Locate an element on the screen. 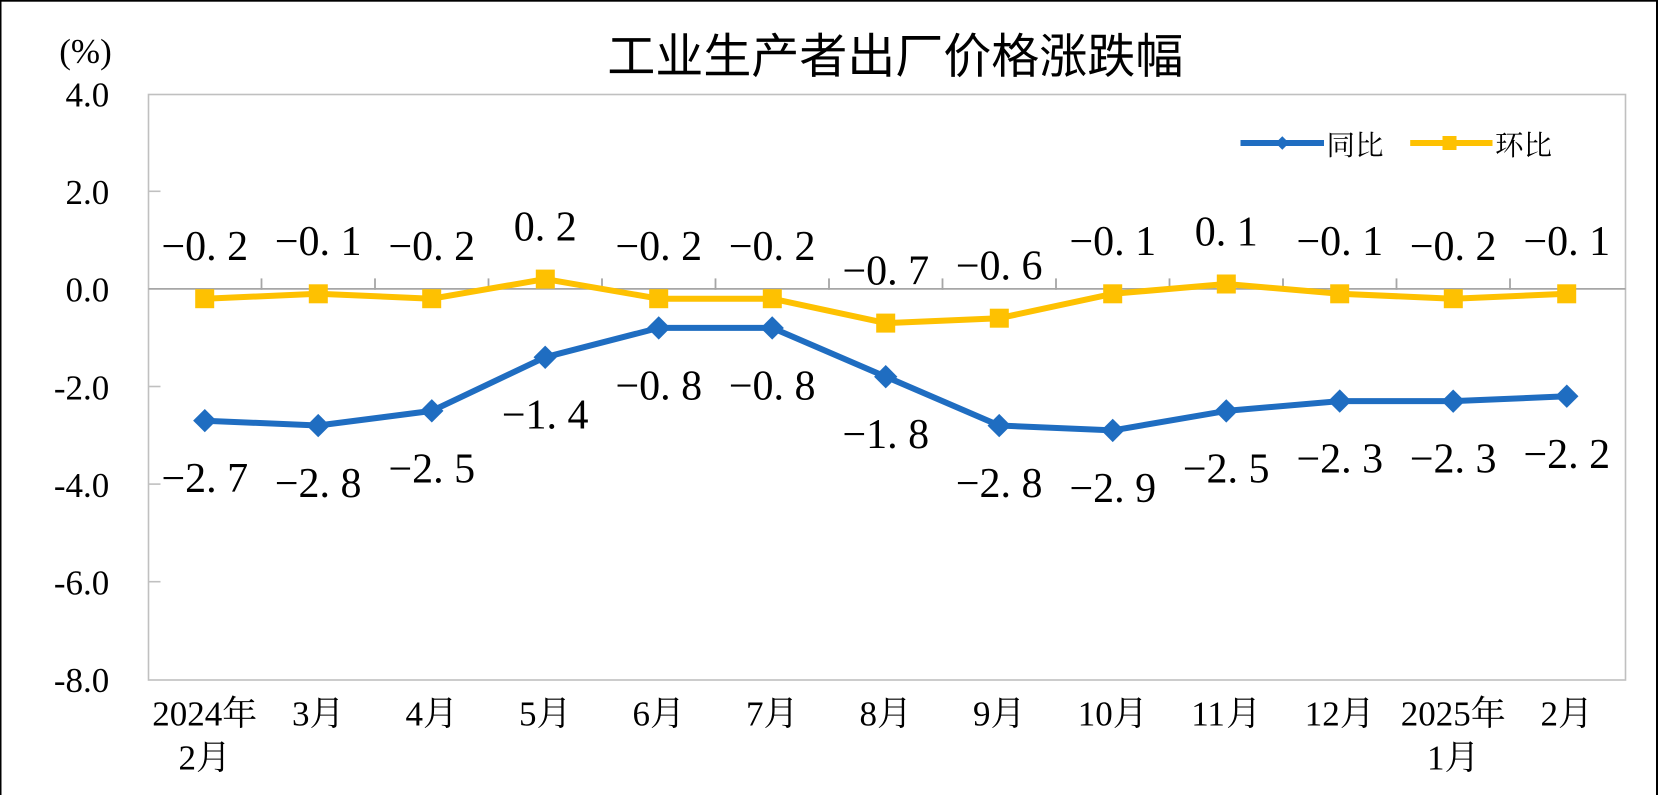 This screenshot has height=795, width=1658. svg-text: −1. 4 is located at coordinates (545, 416).